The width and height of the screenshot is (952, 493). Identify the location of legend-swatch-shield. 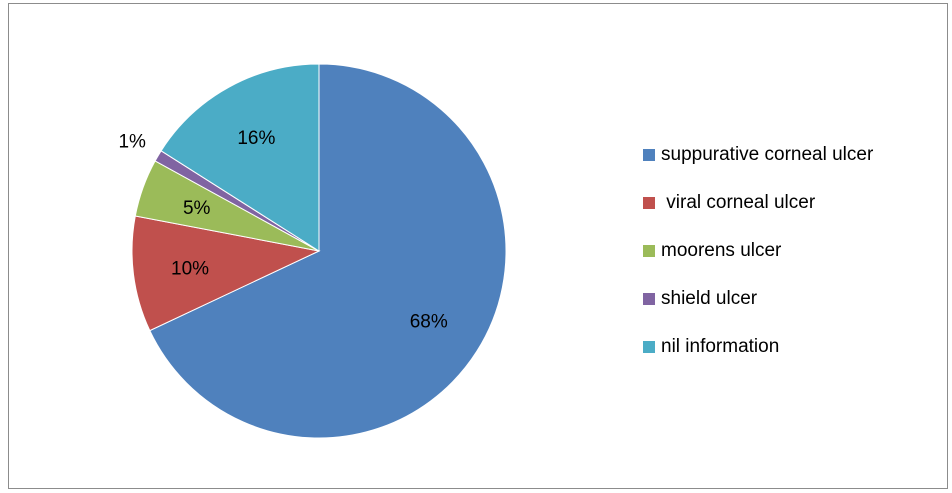
(649, 299).